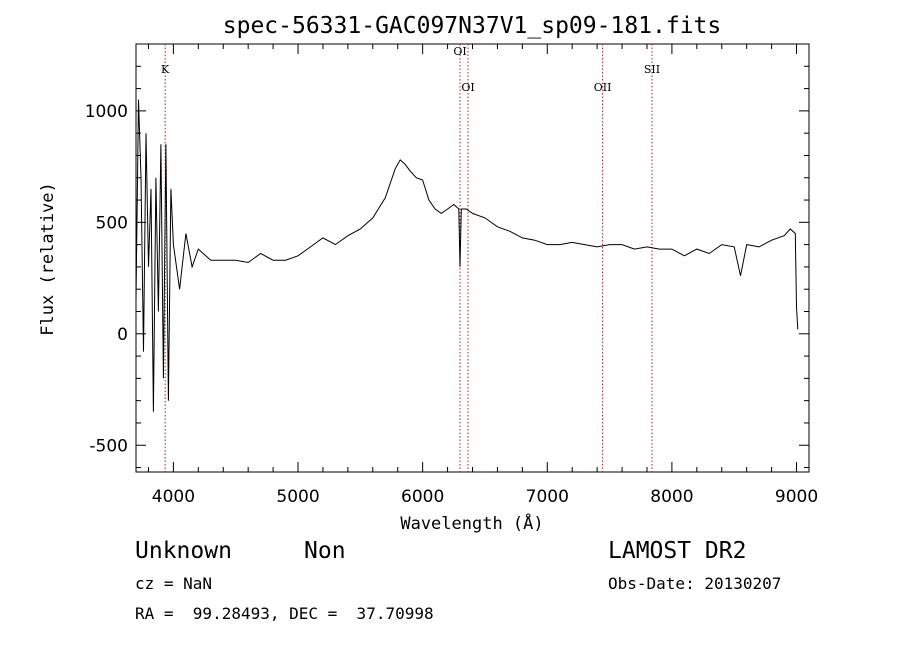  What do you see at coordinates (183, 551) in the screenshot?
I see `object-class: Unknown` at bounding box center [183, 551].